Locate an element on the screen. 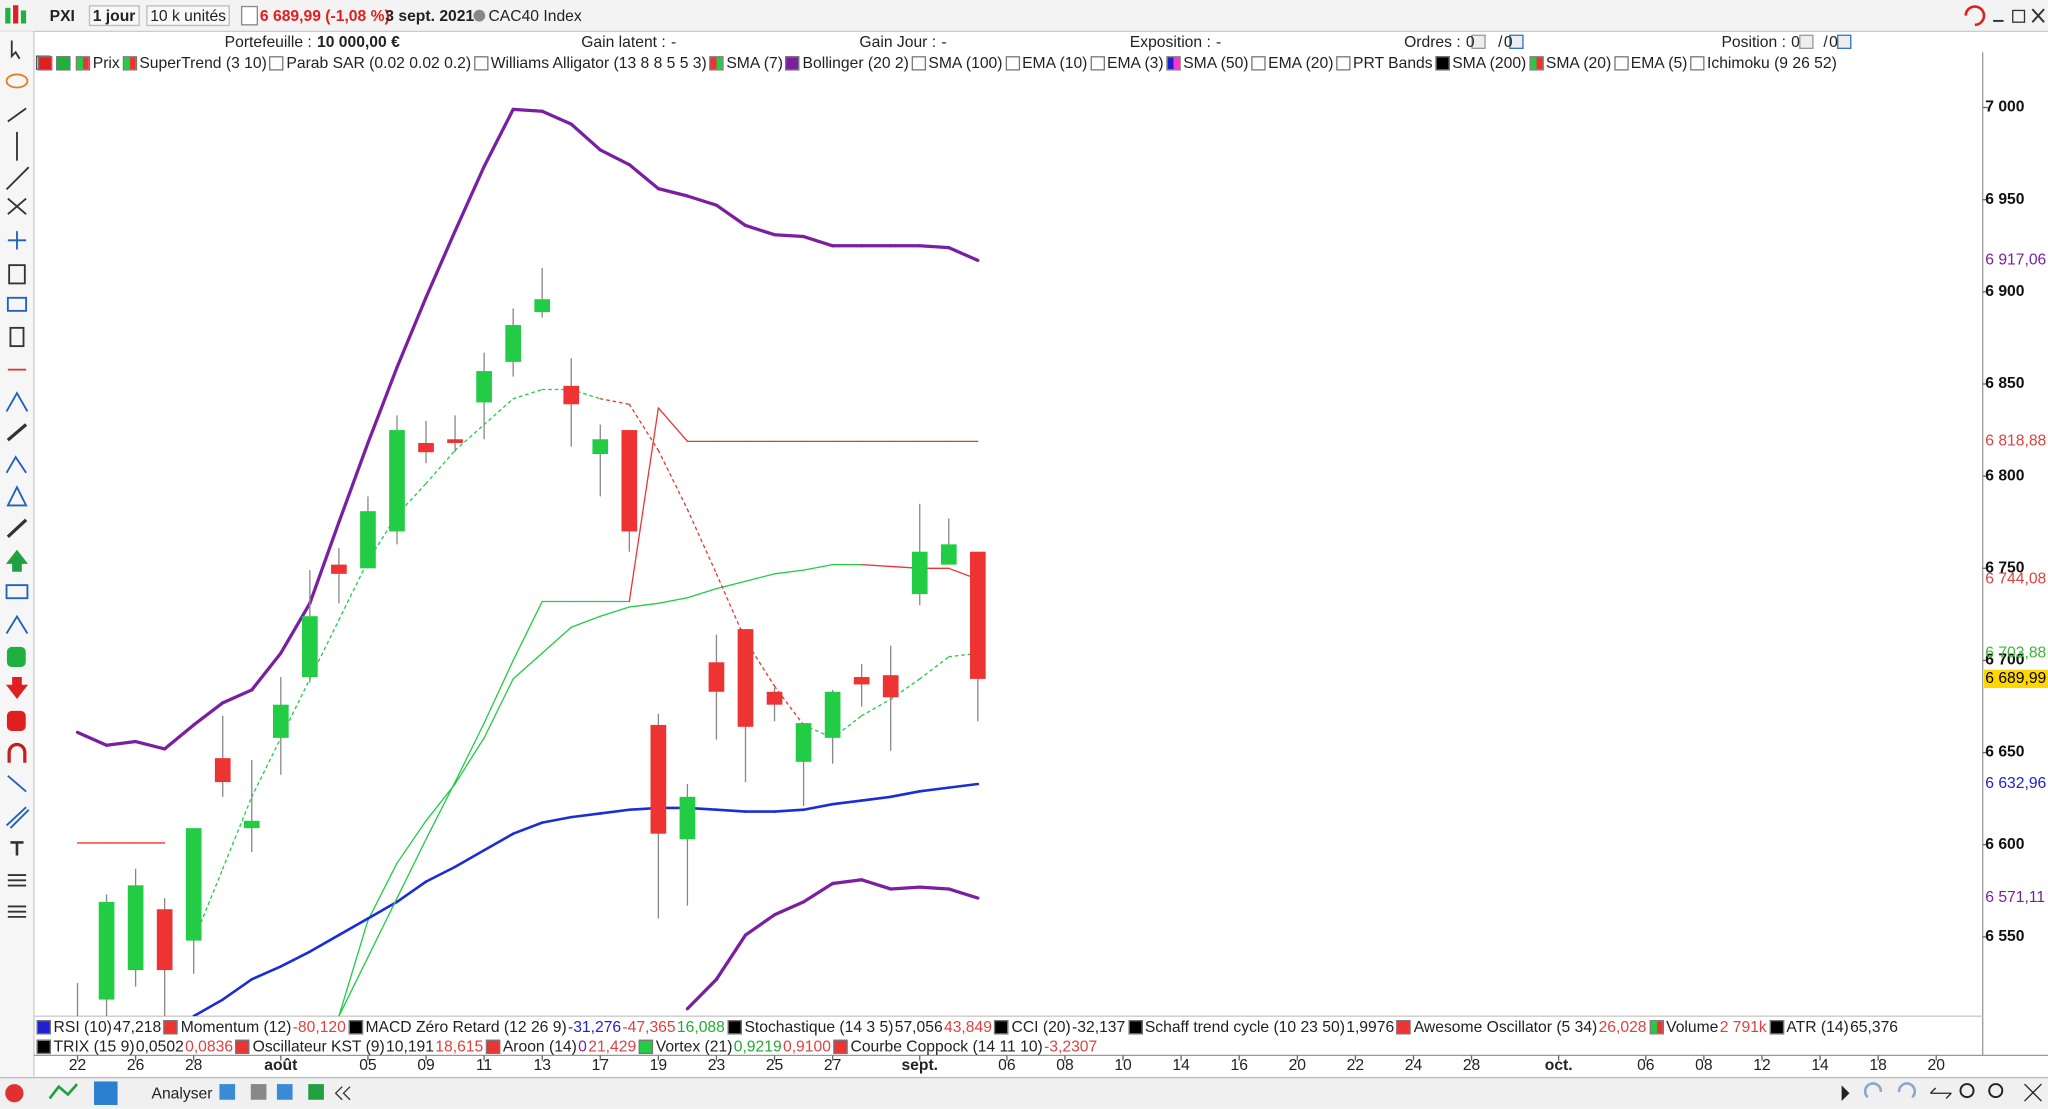 Image resolution: width=2048 pixels, height=1109 pixels. indicator-name: EMA (3) is located at coordinates (1135, 62).